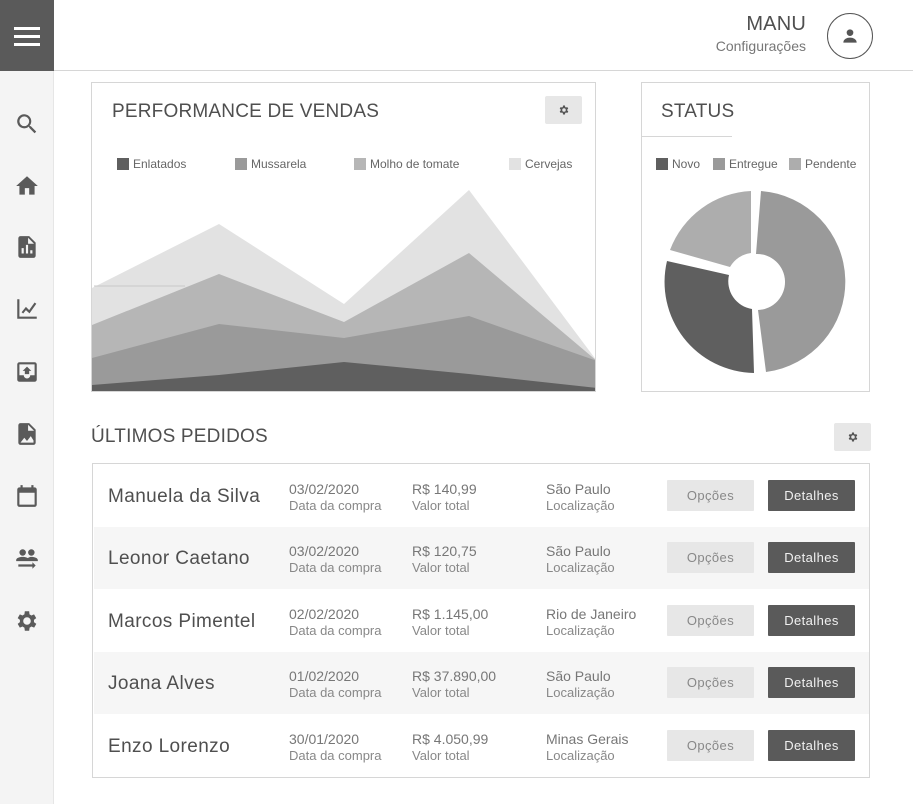 The height and width of the screenshot is (804, 913). What do you see at coordinates (450, 747) in the screenshot?
I see `total-cell: R$ 4.050,99 Valor total` at bounding box center [450, 747].